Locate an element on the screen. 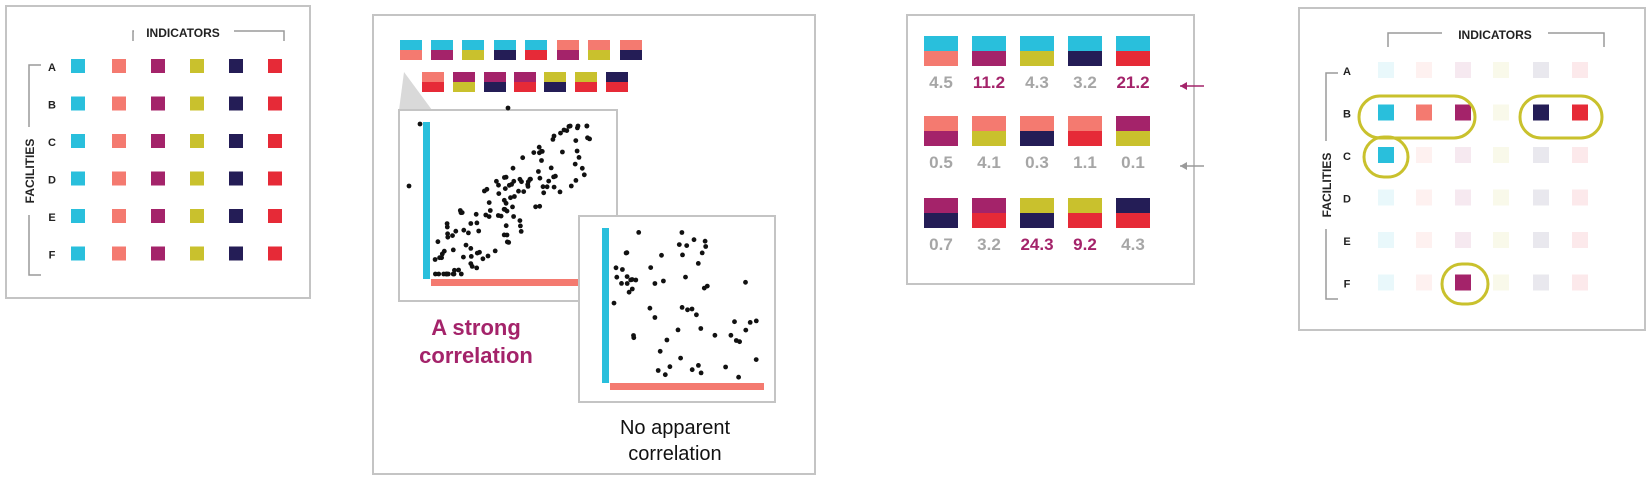  highlight-c-cyan is located at coordinates (1386, 157).